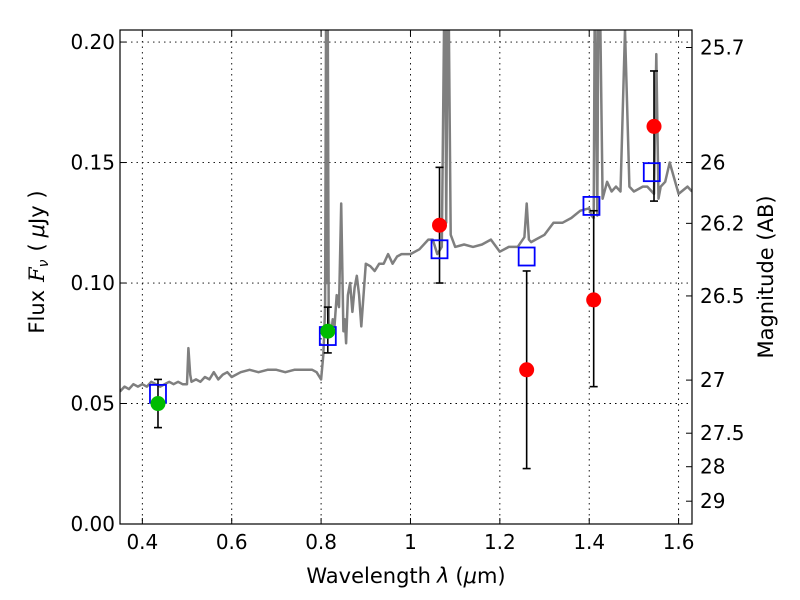 This screenshot has width=800, height=600. What do you see at coordinates (589, 542) in the screenshot?
I see `x-tick-label: 1.4` at bounding box center [589, 542].